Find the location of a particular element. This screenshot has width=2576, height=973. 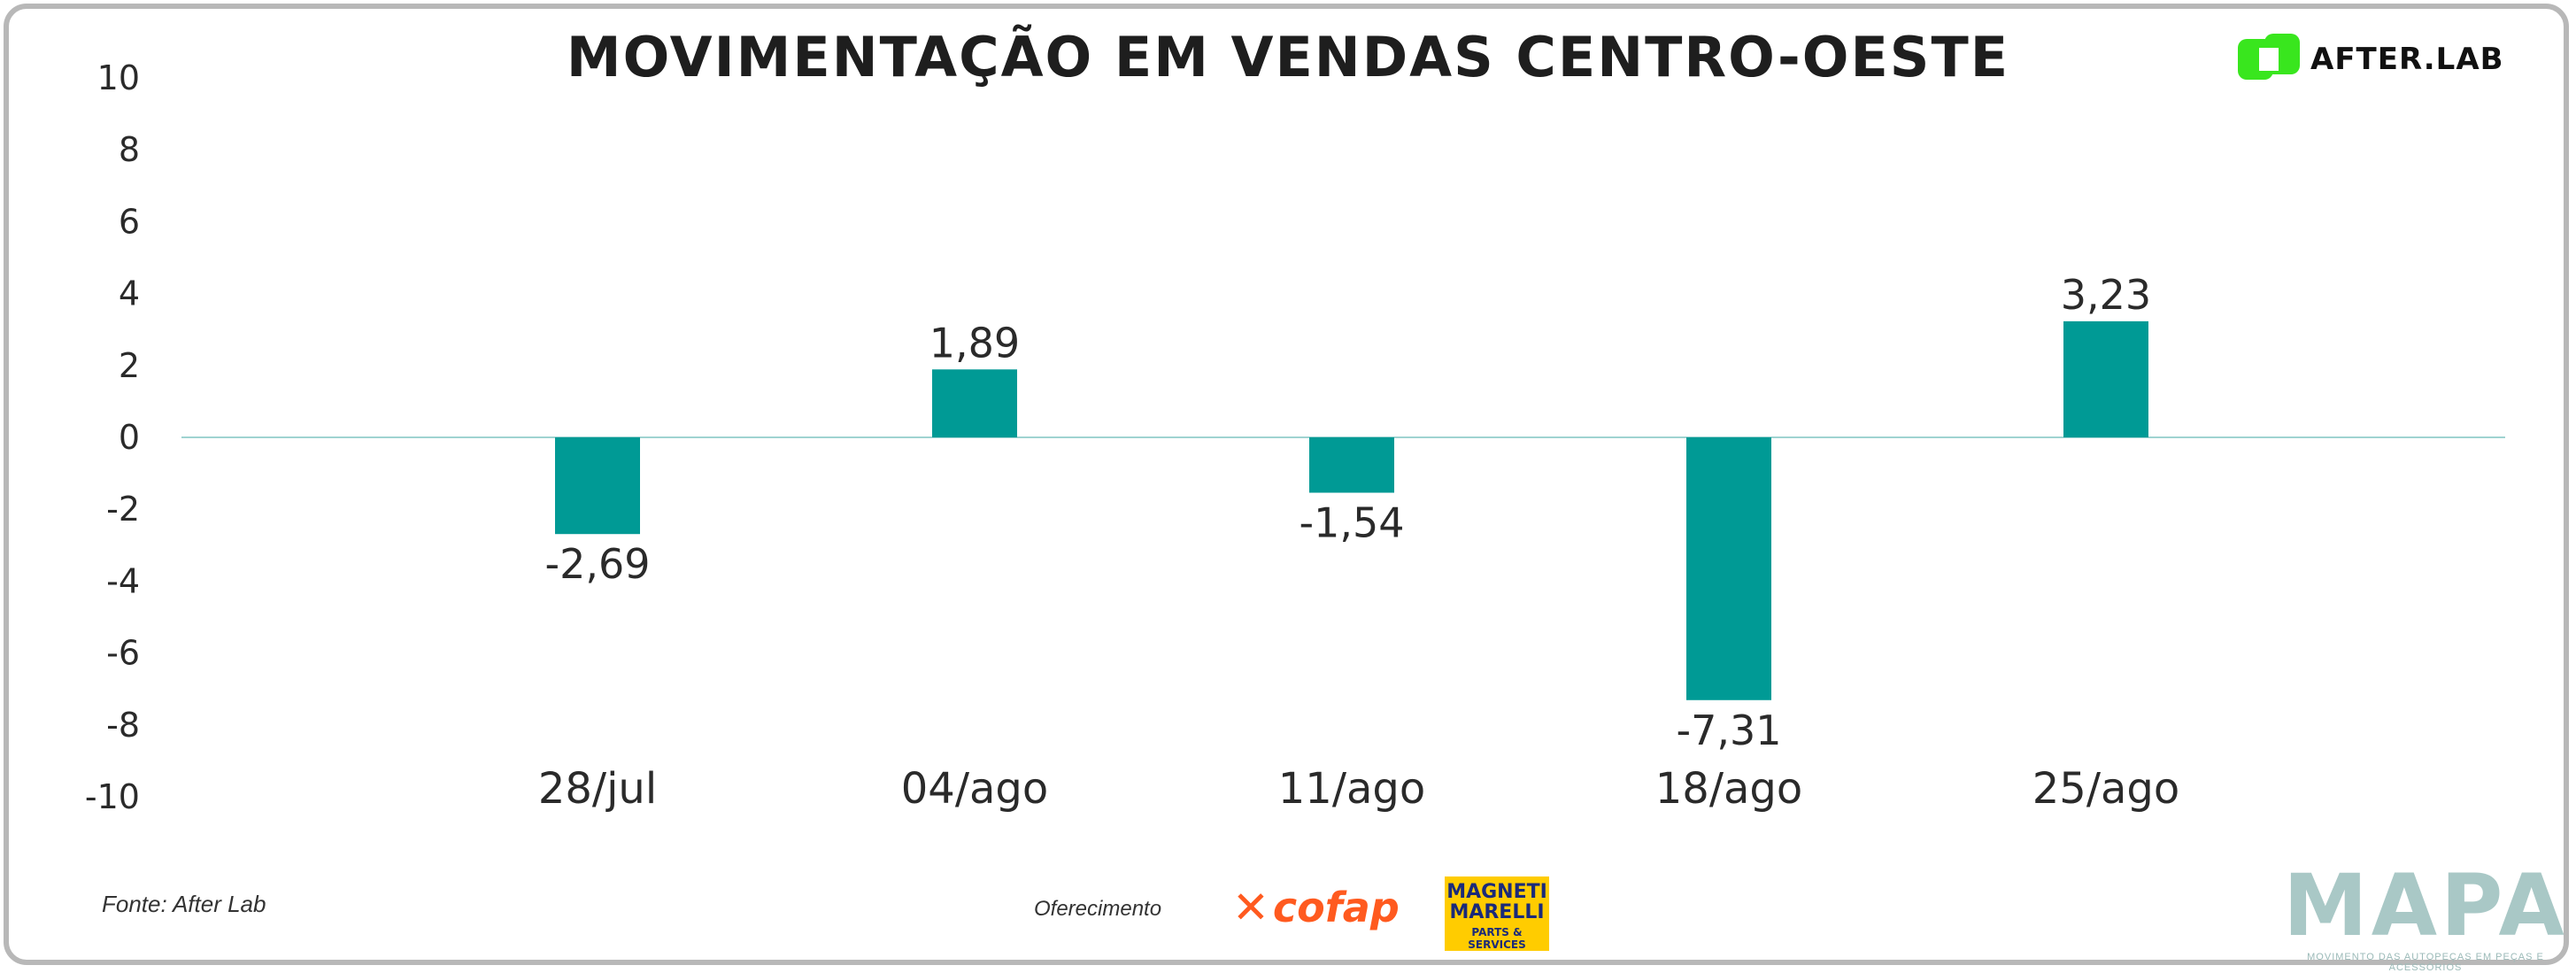

y-tick-label: 8 is located at coordinates (129, 150).